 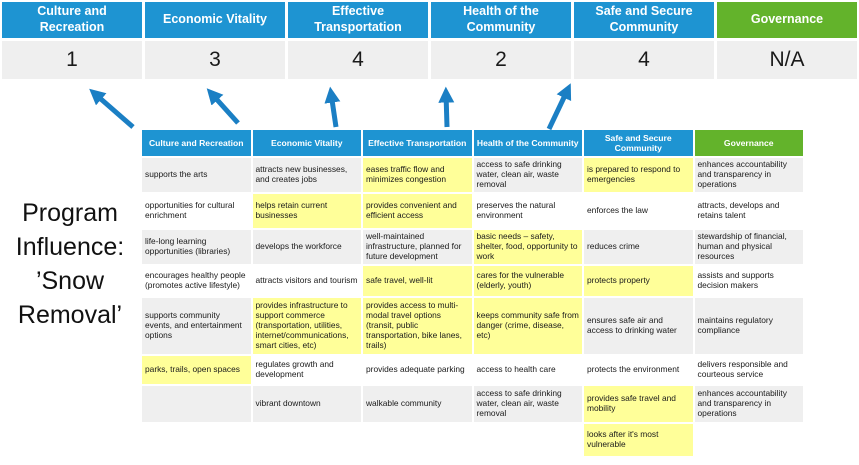 I want to click on matrix-cell: maintains regulatory compliance, so click(x=748, y=326).